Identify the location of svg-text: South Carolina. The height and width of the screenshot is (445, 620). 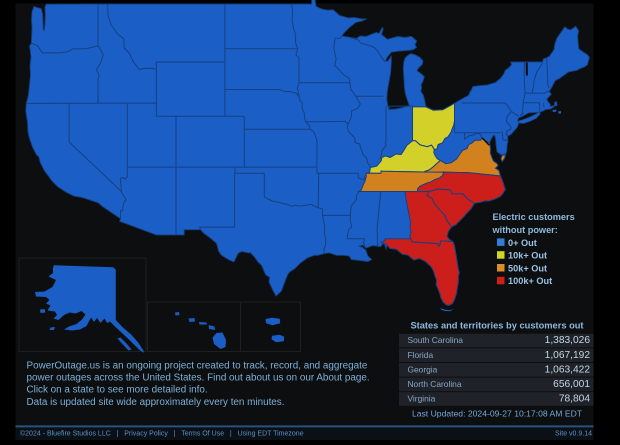
(436, 340).